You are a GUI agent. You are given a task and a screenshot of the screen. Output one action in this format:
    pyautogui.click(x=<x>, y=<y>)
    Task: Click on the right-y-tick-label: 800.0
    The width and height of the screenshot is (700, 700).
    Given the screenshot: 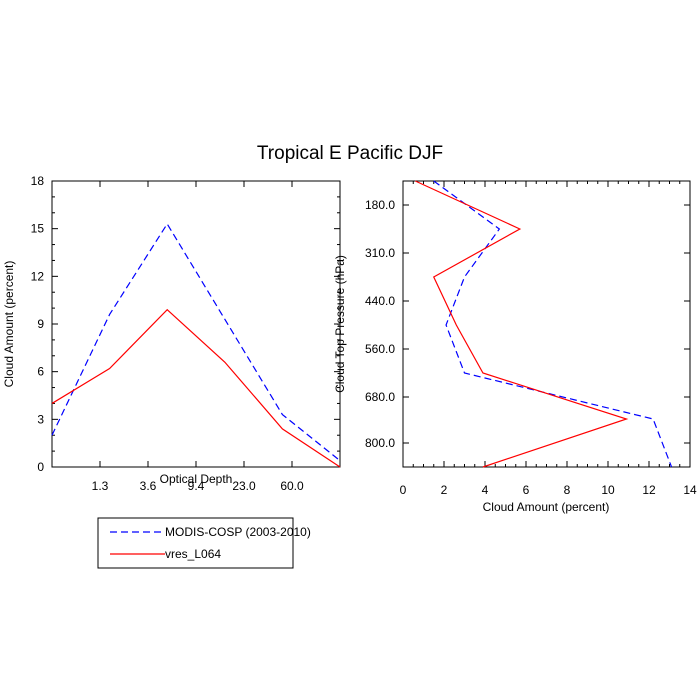 What is the action you would take?
    pyautogui.click(x=380, y=443)
    